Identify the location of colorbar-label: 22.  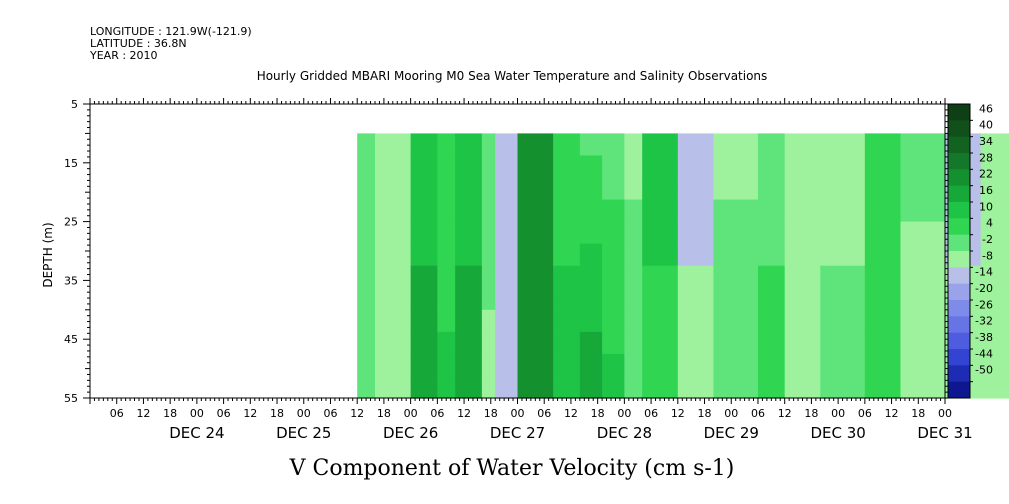
(986, 174).